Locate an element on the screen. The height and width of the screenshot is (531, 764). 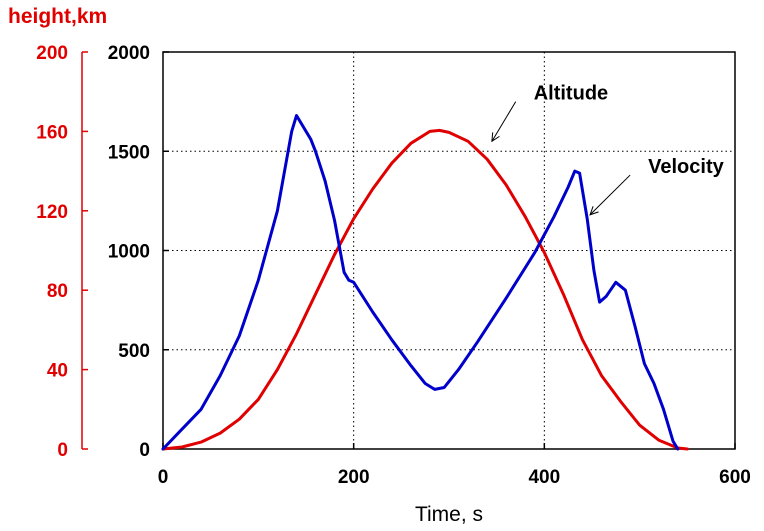
velocity-tick-label: 1000 is located at coordinates (129, 252).